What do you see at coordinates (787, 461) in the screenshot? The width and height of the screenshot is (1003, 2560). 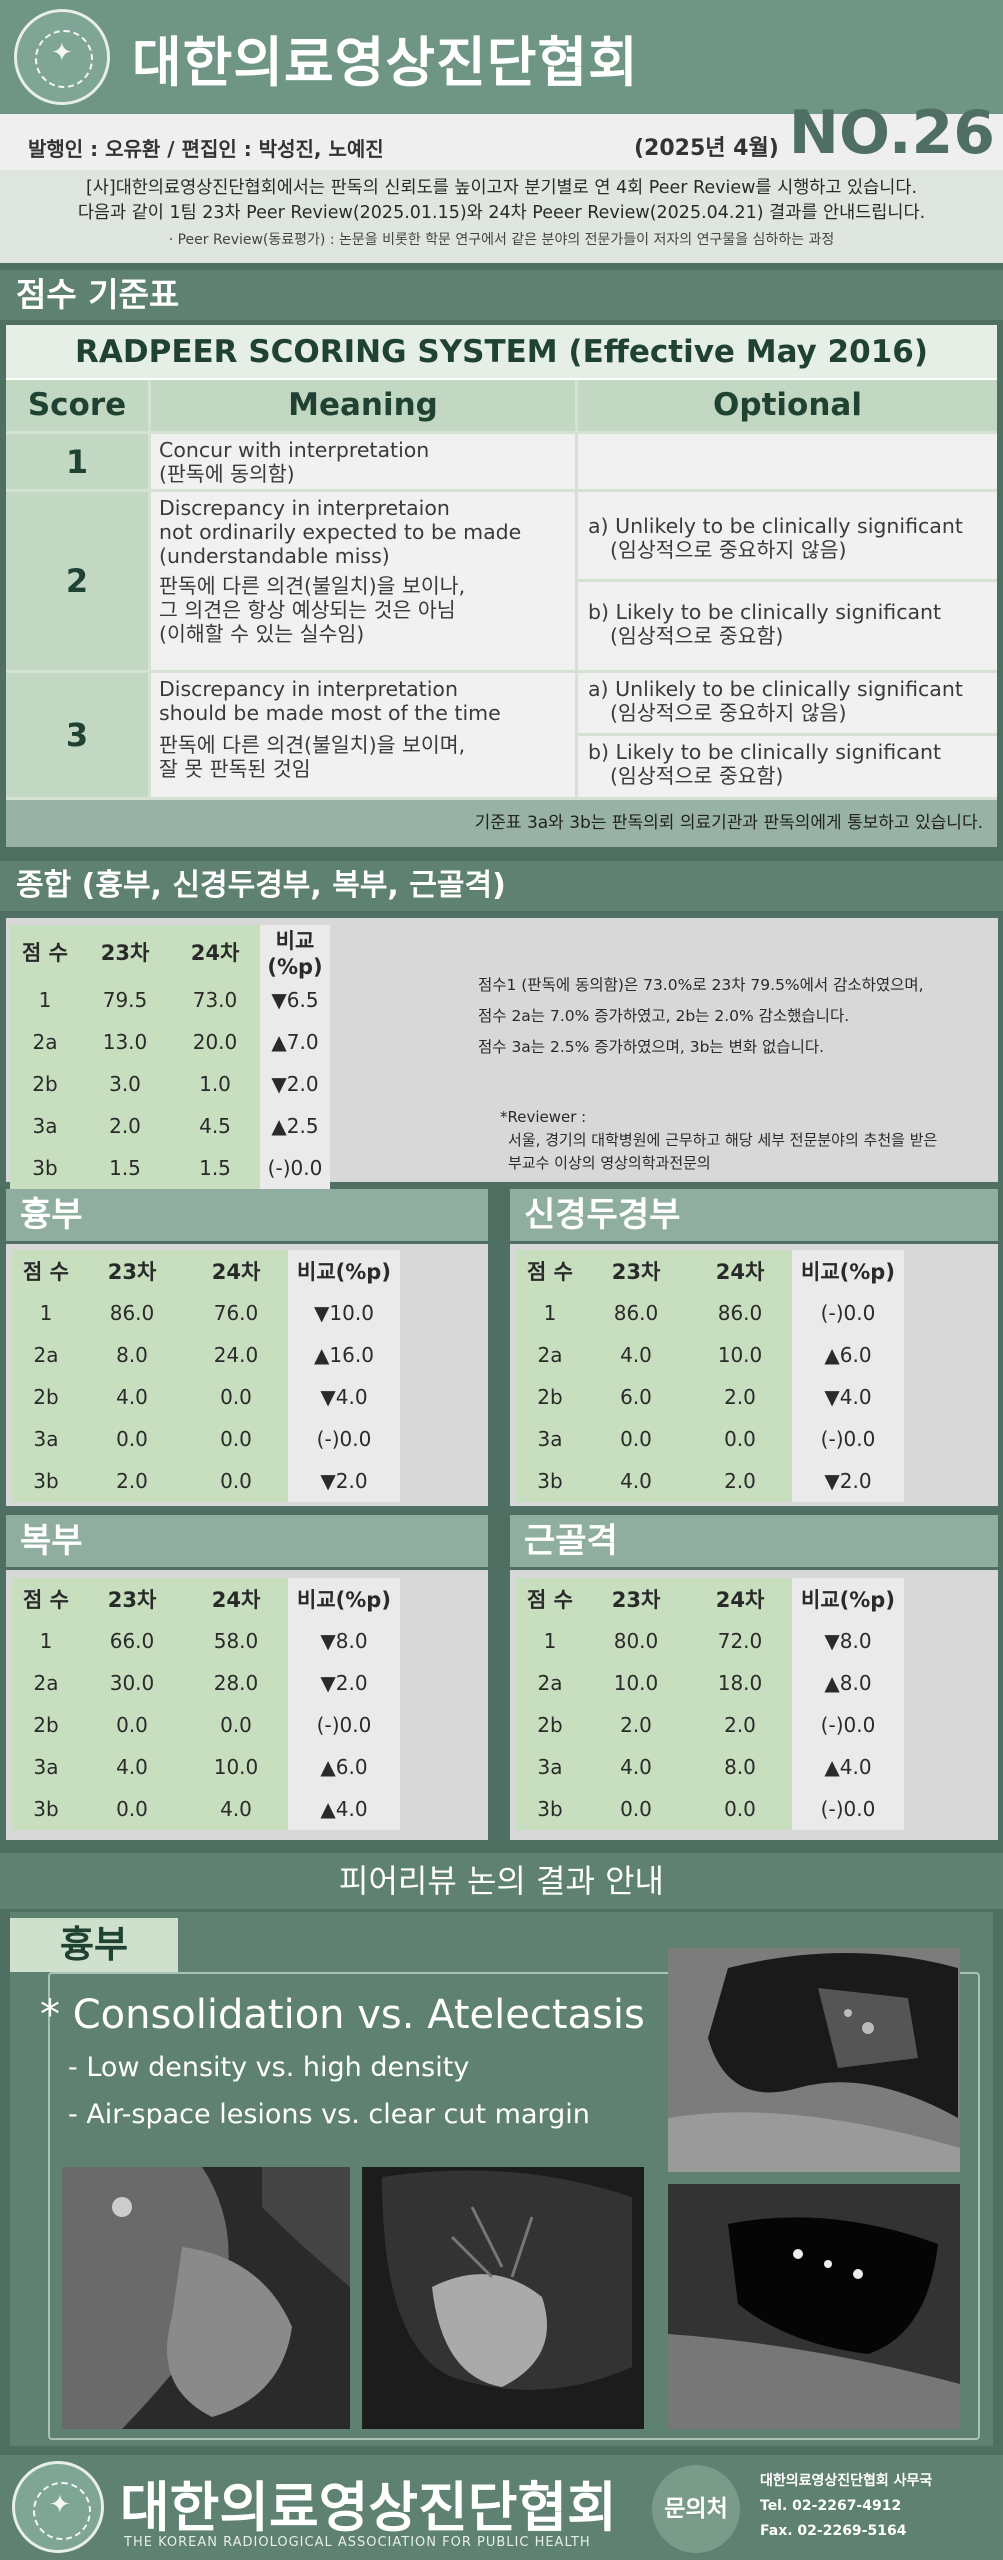 I see `radpeer-optional-empty` at bounding box center [787, 461].